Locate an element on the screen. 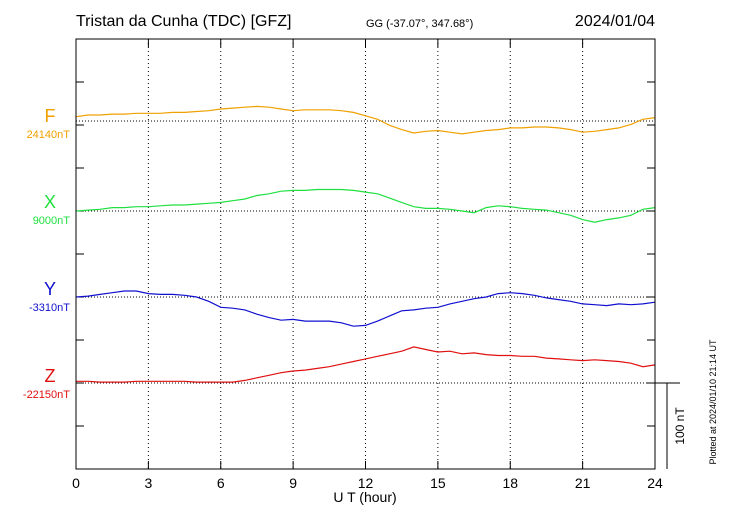  scale-bar-label: 100 nT is located at coordinates (680, 426).